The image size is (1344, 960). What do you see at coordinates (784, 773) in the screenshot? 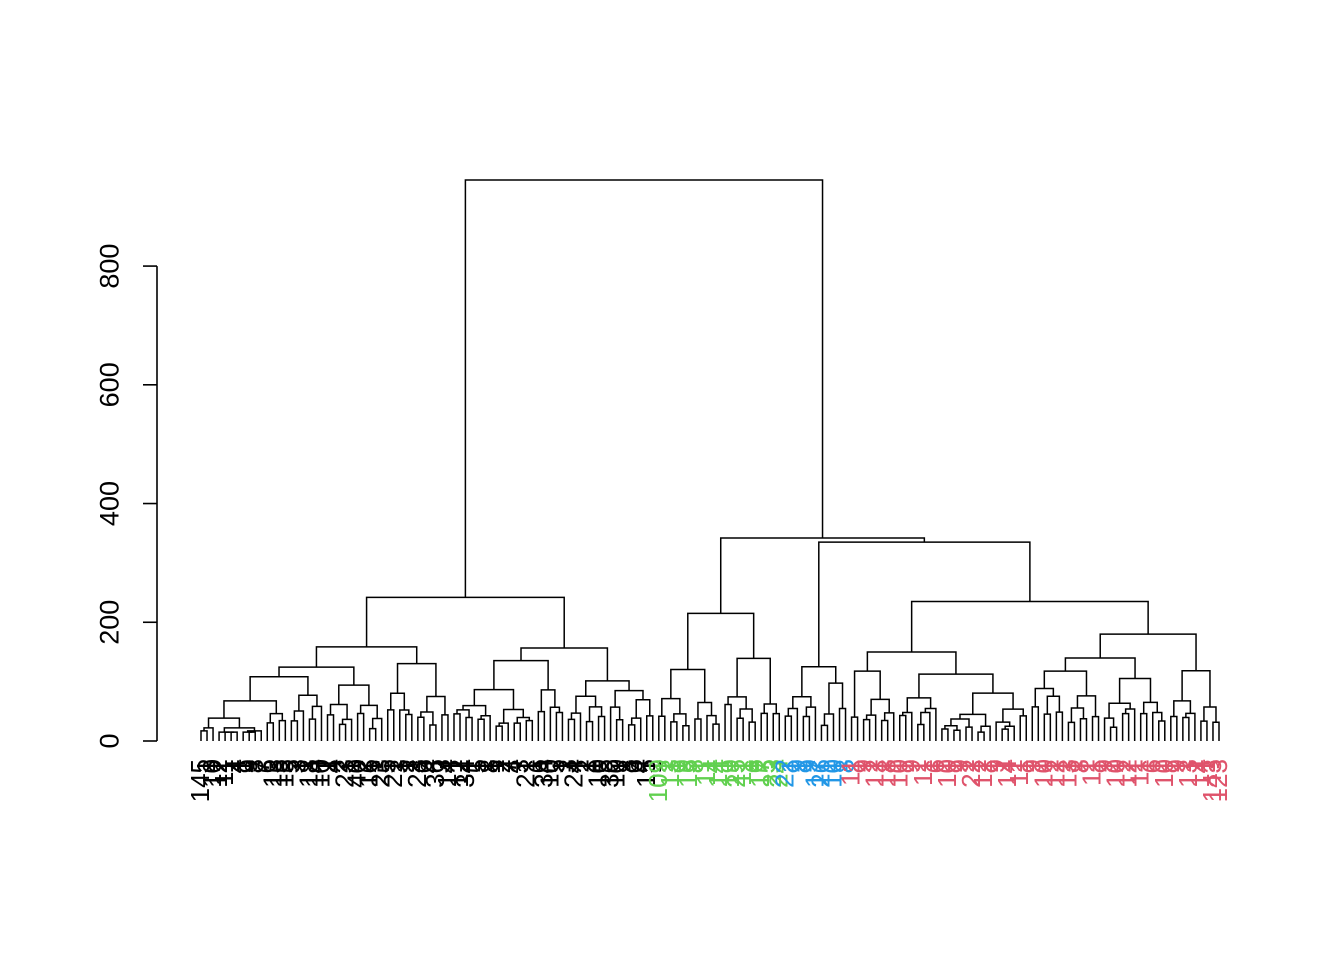
I see `leaf-label: 22` at bounding box center [784, 773].